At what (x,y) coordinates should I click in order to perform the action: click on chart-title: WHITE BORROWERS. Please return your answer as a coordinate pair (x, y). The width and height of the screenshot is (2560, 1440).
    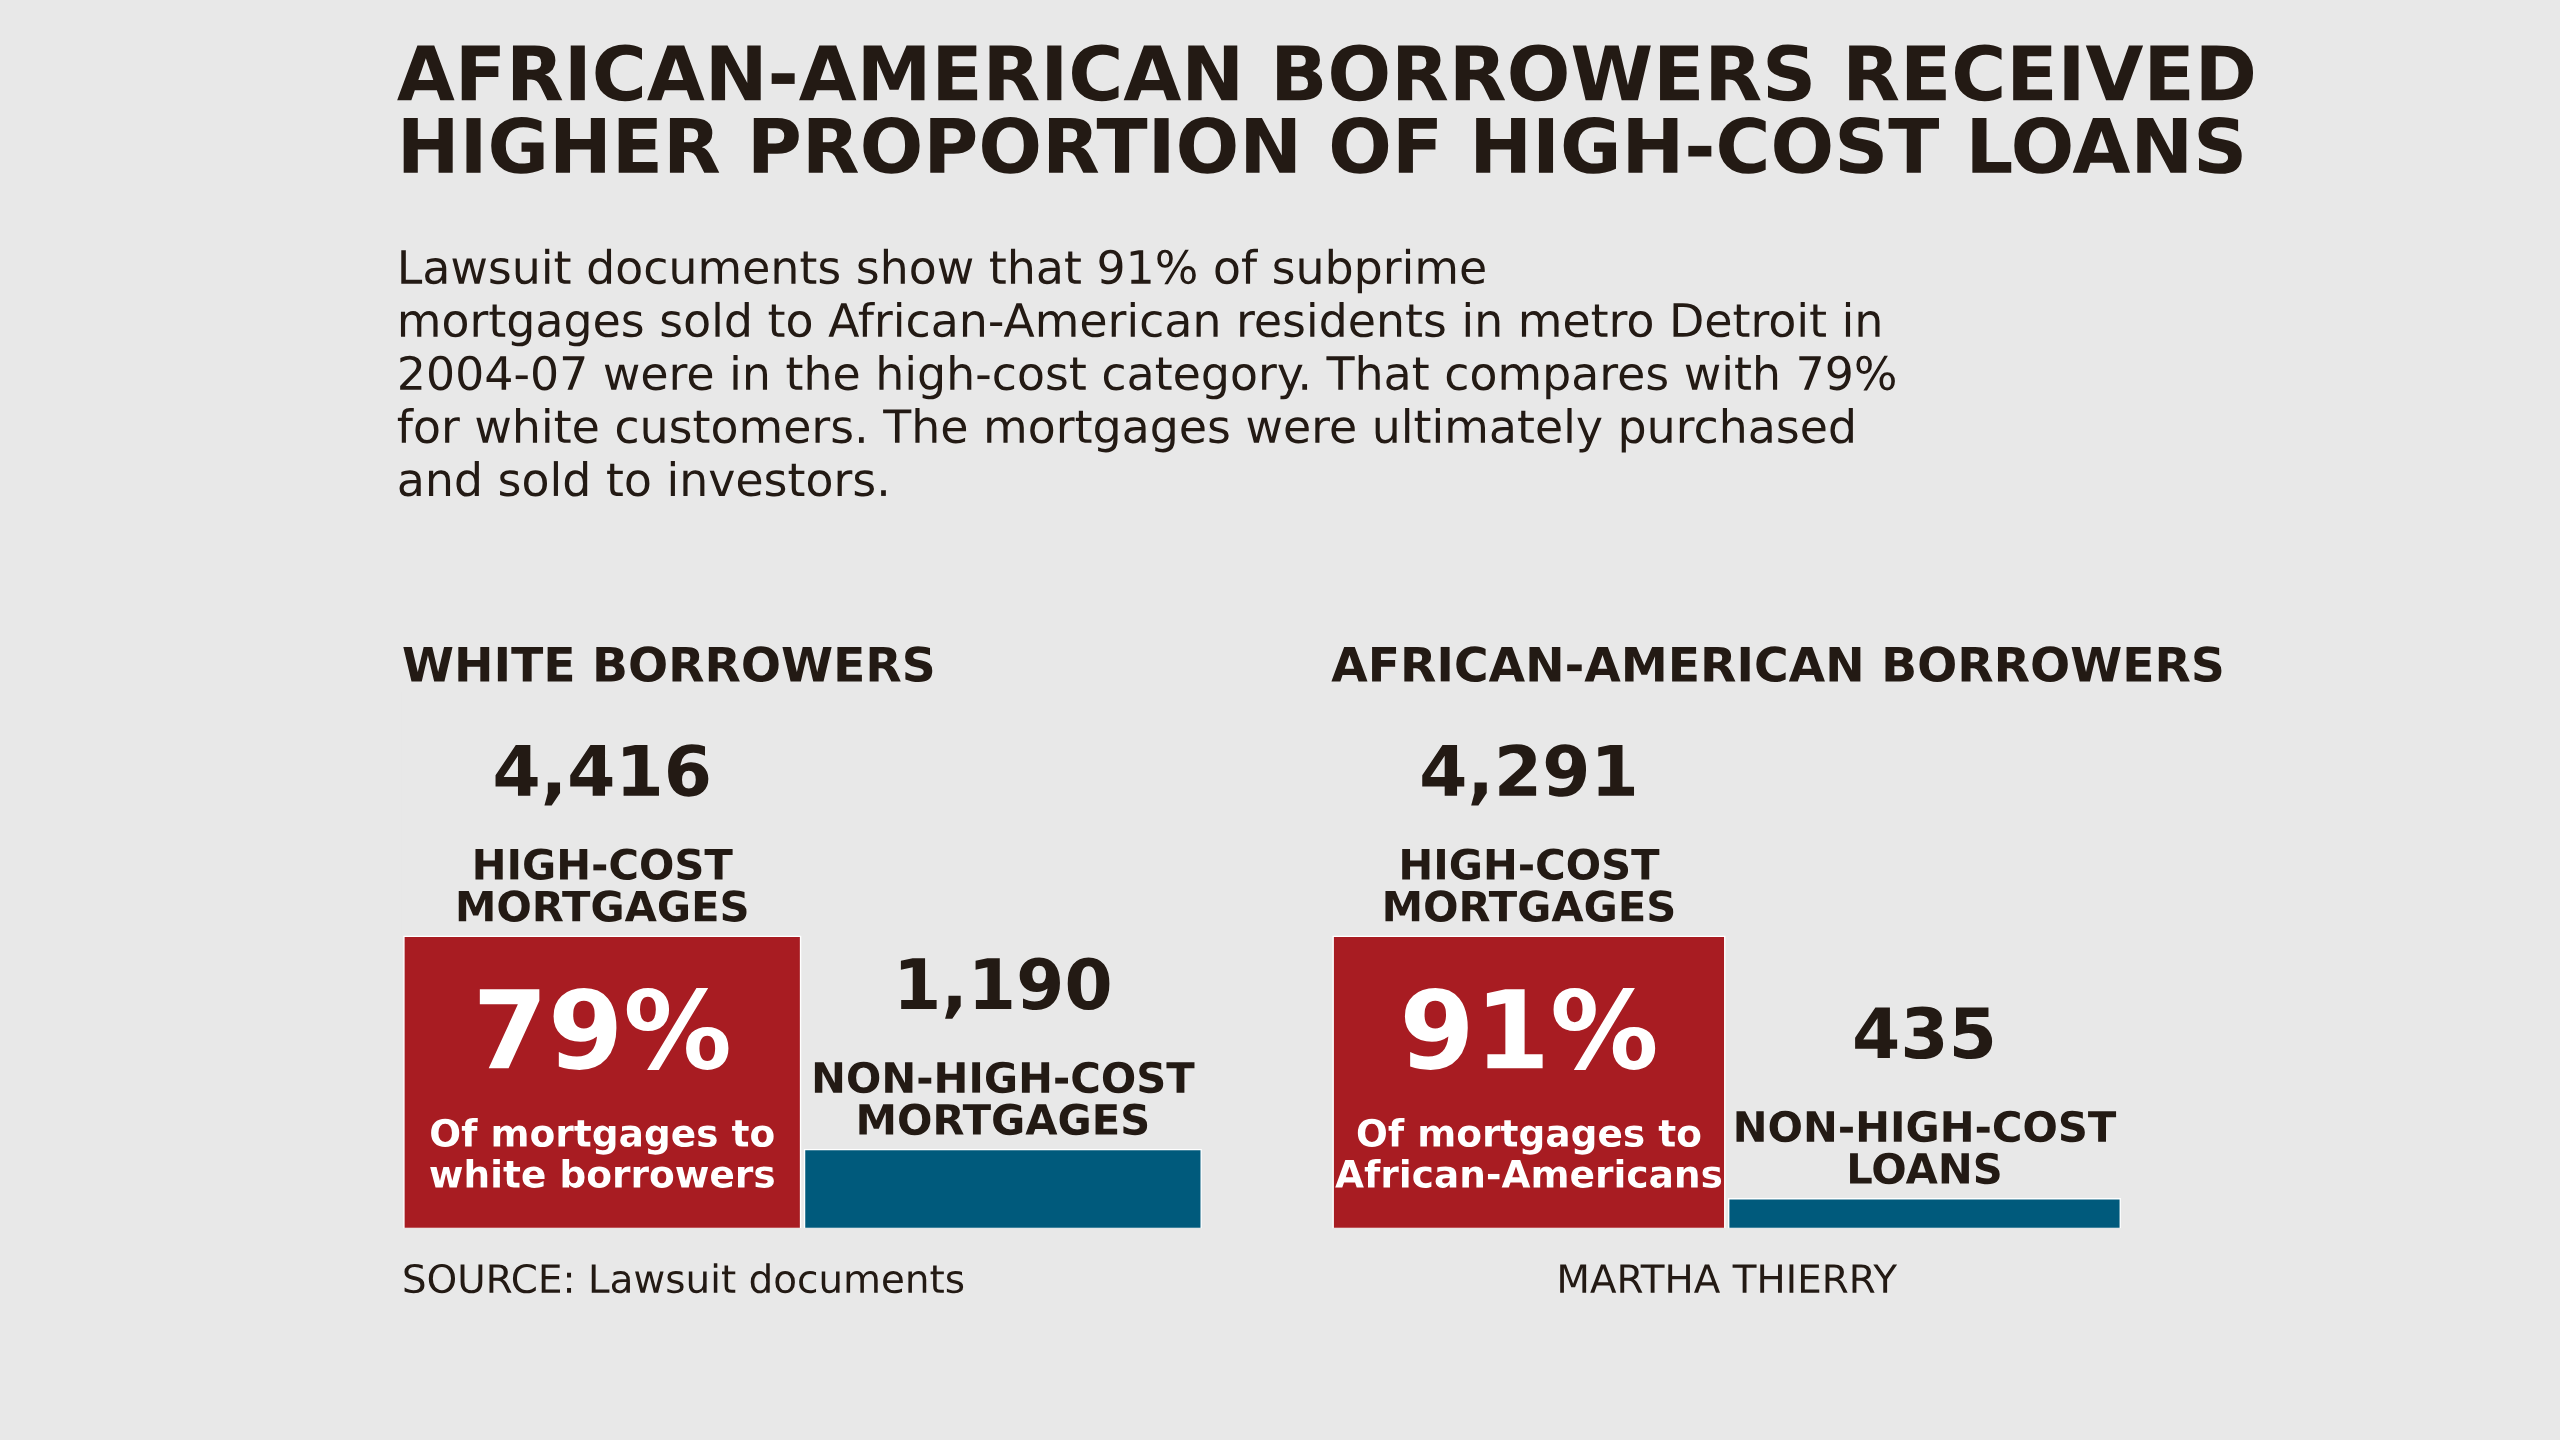
    Looking at the image, I should click on (668, 664).